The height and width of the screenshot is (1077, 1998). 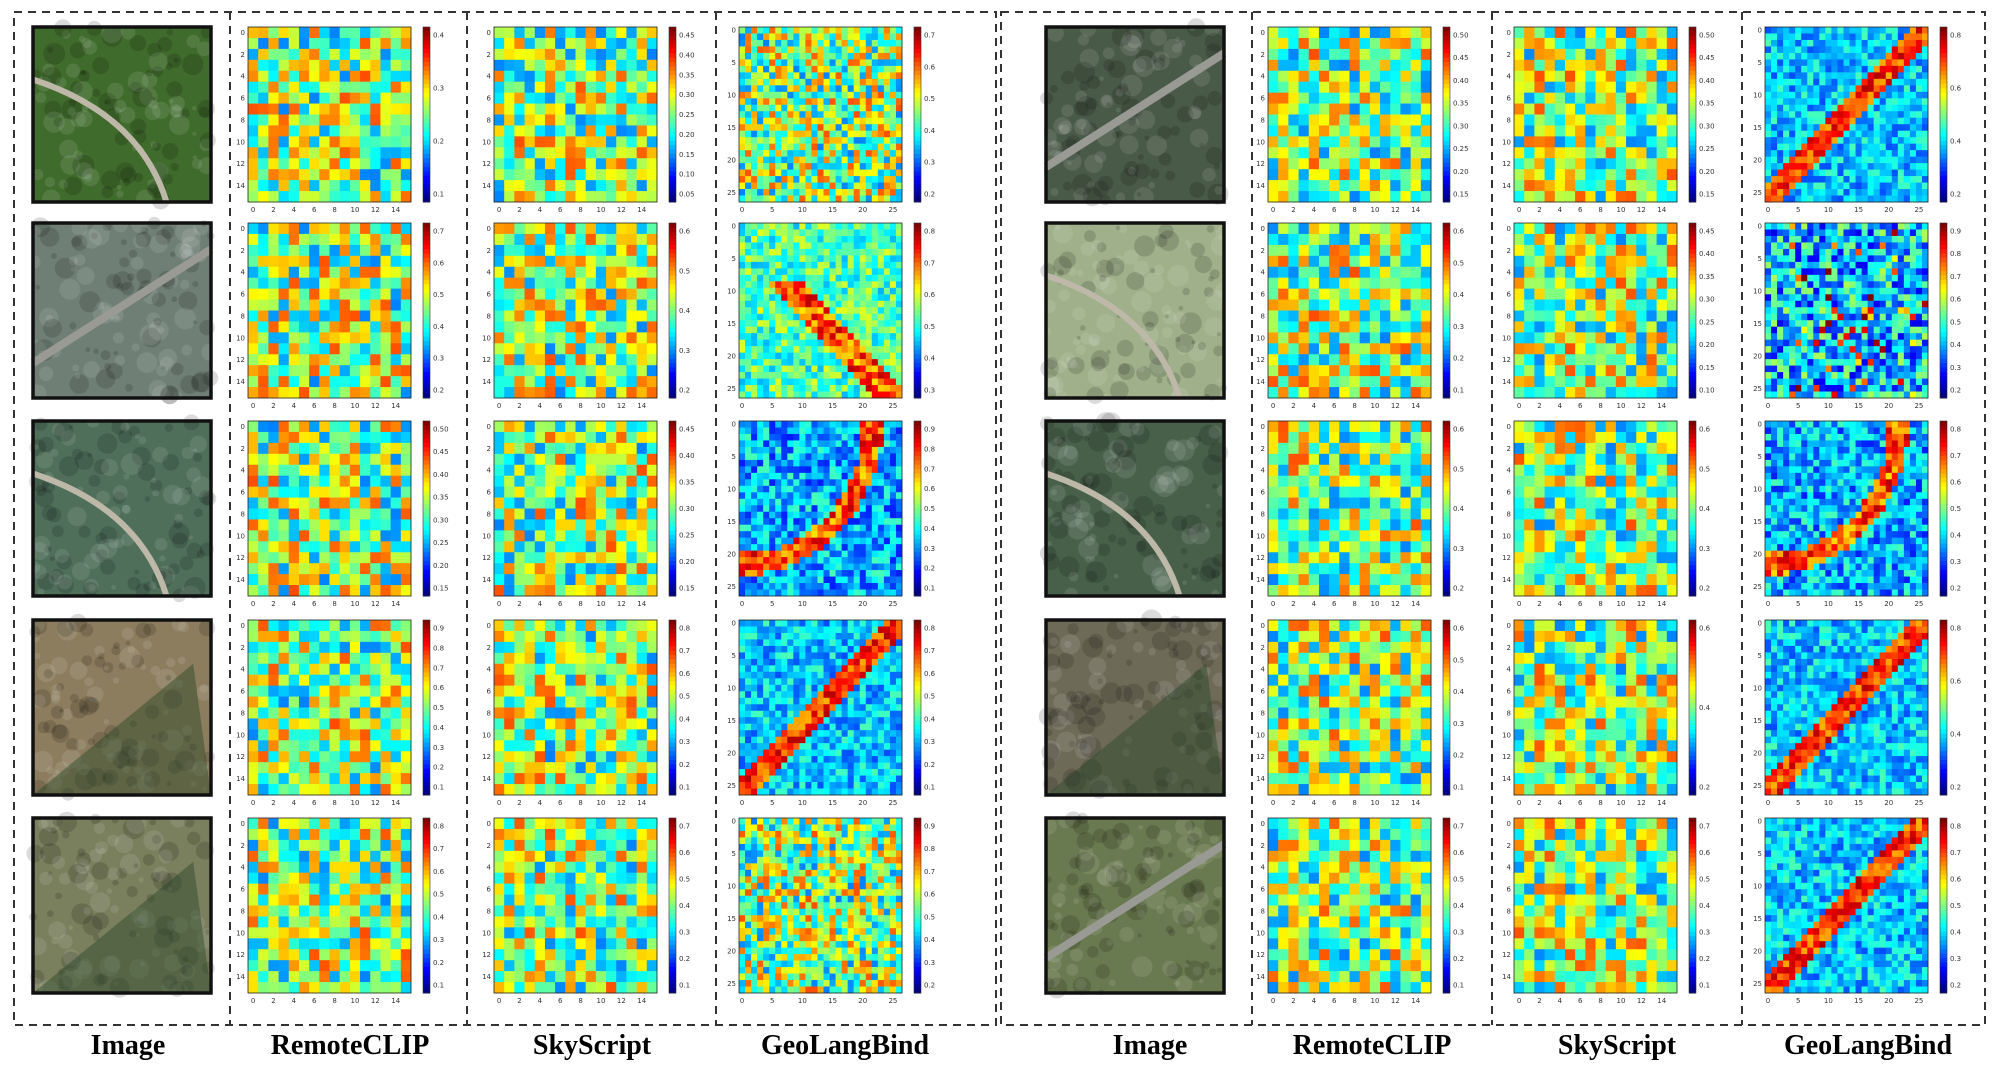 What do you see at coordinates (672, 508) in the screenshot?
I see `colorbar-frame` at bounding box center [672, 508].